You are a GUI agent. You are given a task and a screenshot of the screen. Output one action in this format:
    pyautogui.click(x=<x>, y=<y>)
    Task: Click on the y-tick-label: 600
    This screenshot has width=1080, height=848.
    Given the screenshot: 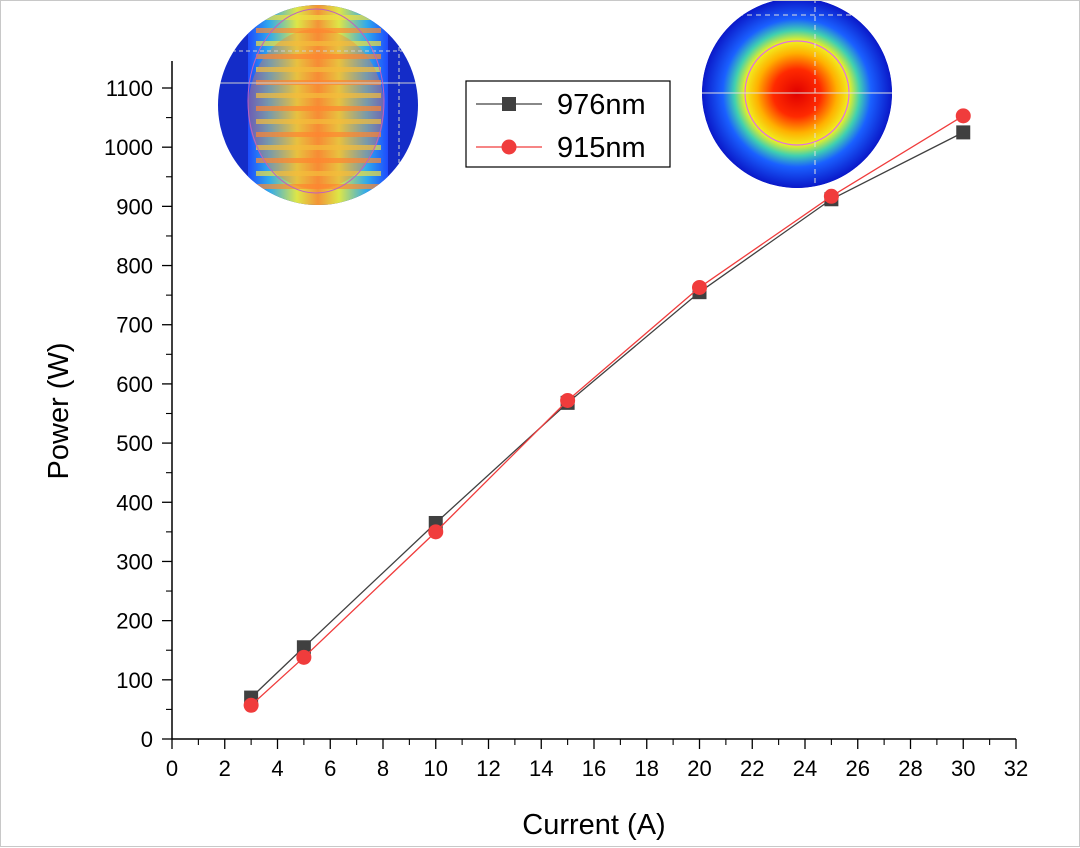 What is the action you would take?
    pyautogui.click(x=134, y=384)
    